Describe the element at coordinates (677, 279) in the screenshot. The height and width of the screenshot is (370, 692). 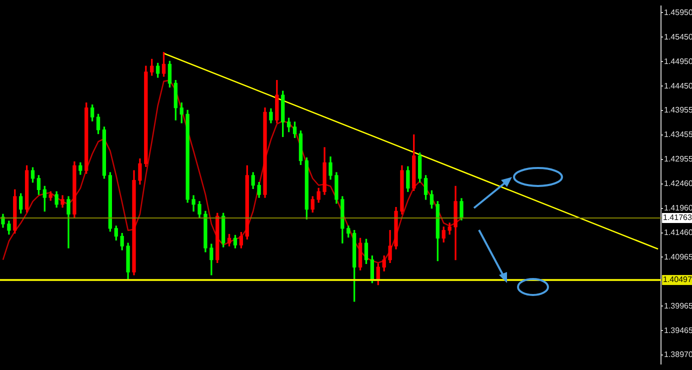
I see `ref-line-label: 1.40497` at that location.